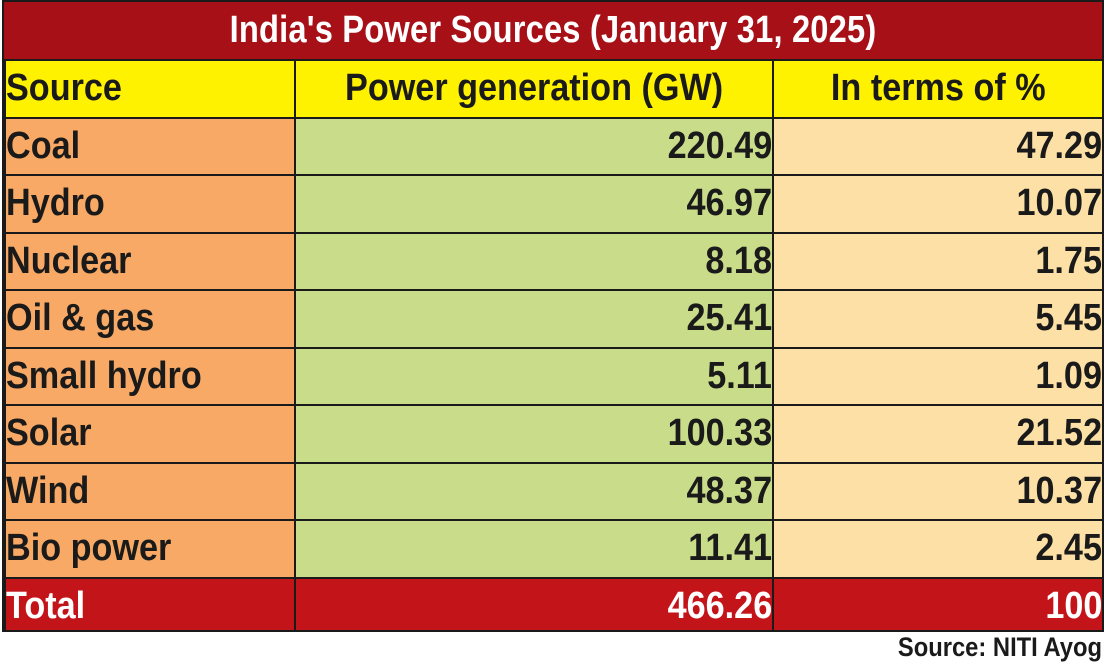 Image resolution: width=1108 pixels, height=665 pixels. I want to click on cell-generation: 11.41, so click(534, 549).